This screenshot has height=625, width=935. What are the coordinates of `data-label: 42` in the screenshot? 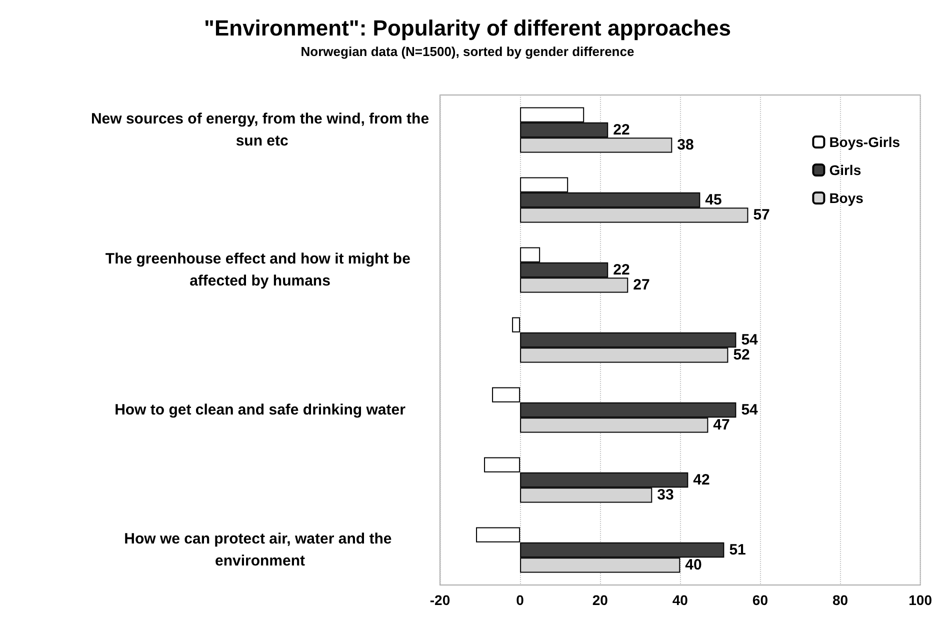 It's located at (701, 480).